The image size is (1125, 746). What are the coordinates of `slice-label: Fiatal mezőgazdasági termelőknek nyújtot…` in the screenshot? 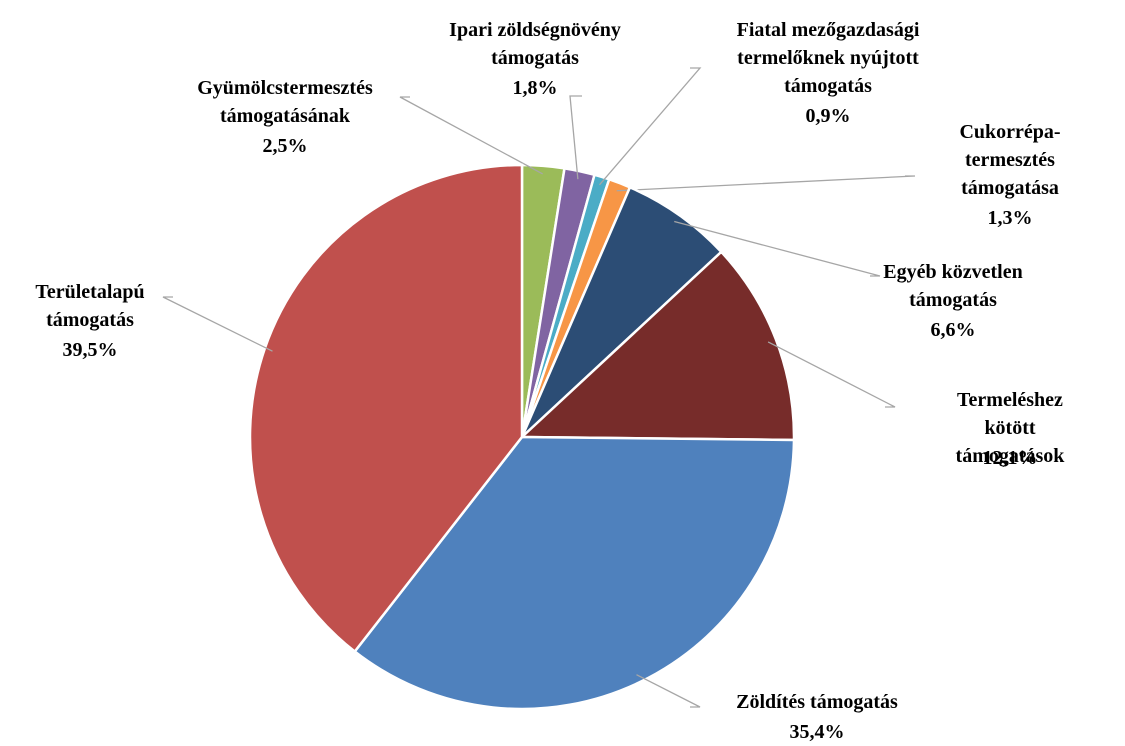 It's located at (828, 58).